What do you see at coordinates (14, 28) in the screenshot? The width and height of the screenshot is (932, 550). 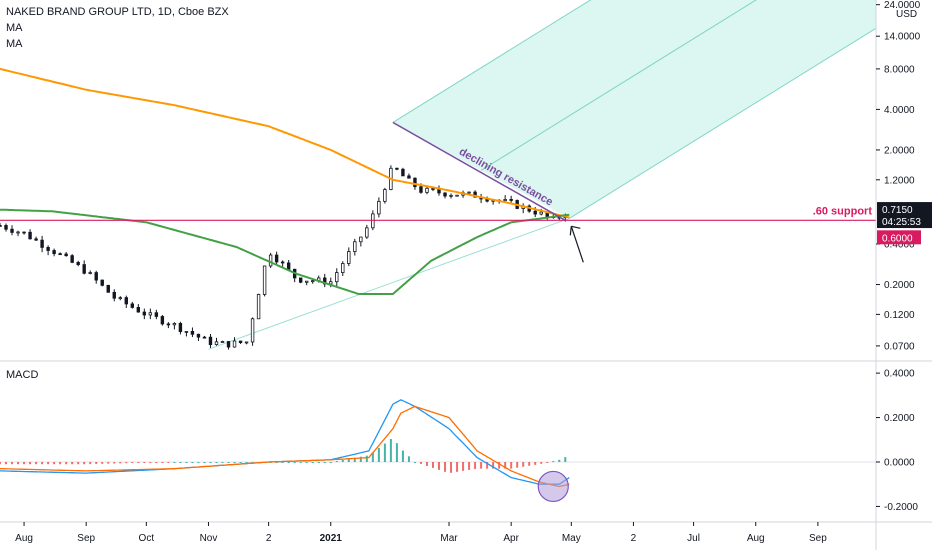 I see `ma-legend-1: MA` at bounding box center [14, 28].